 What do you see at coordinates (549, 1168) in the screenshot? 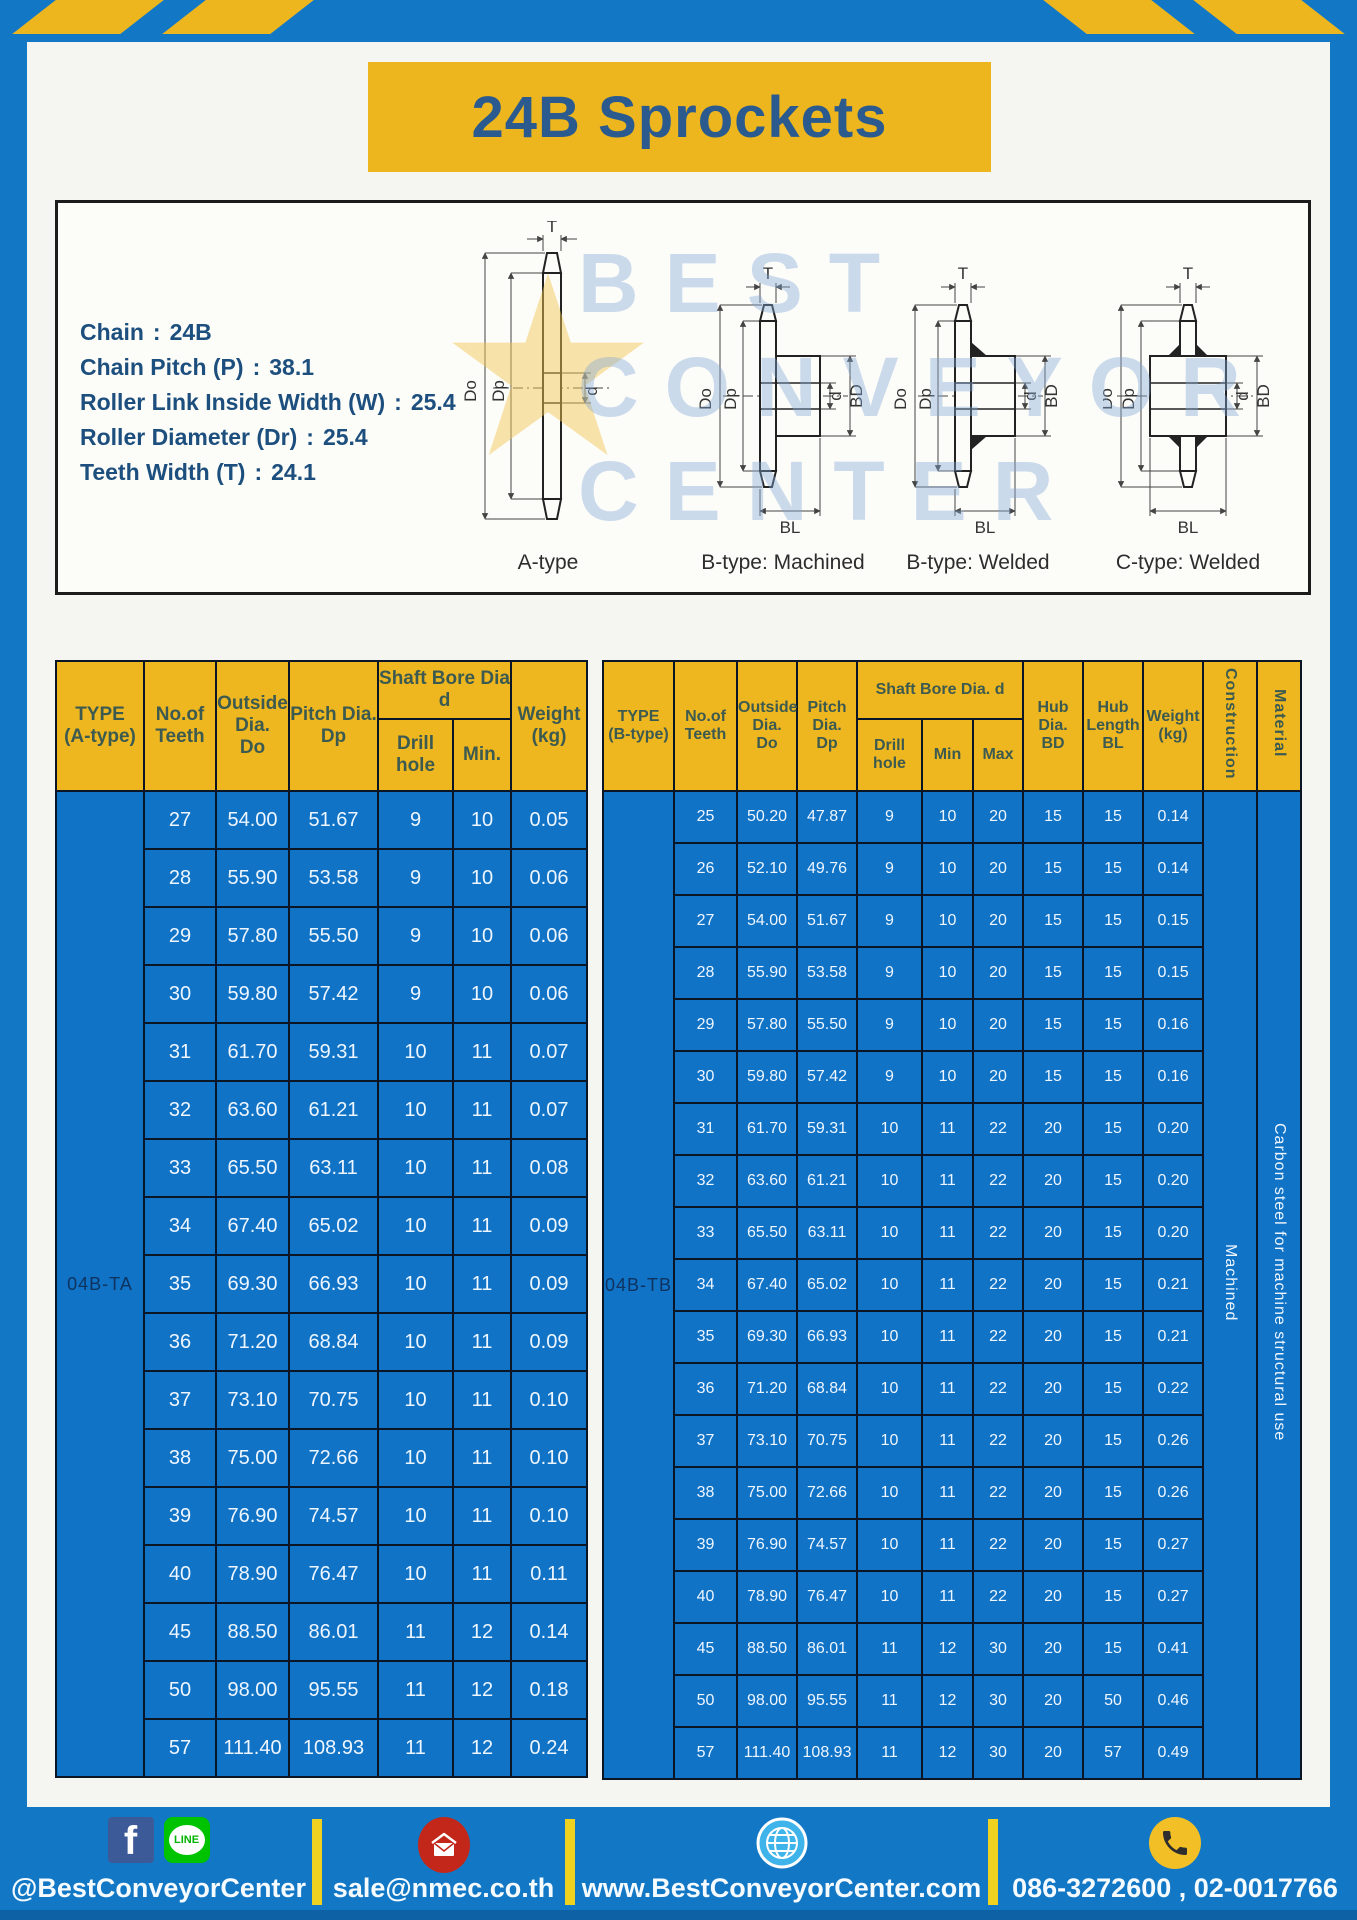
I see `value-cell: 0.08` at bounding box center [549, 1168].